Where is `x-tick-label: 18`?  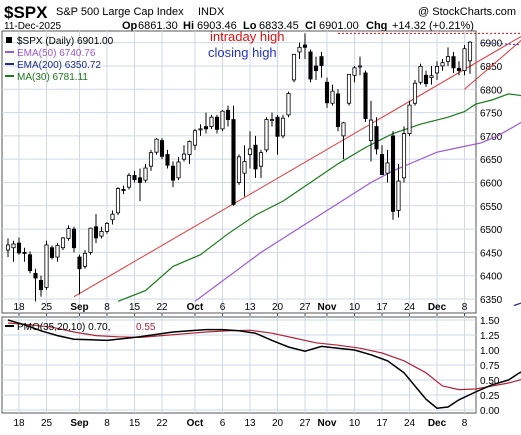
x-tick-label: 18 is located at coordinates (19, 423).